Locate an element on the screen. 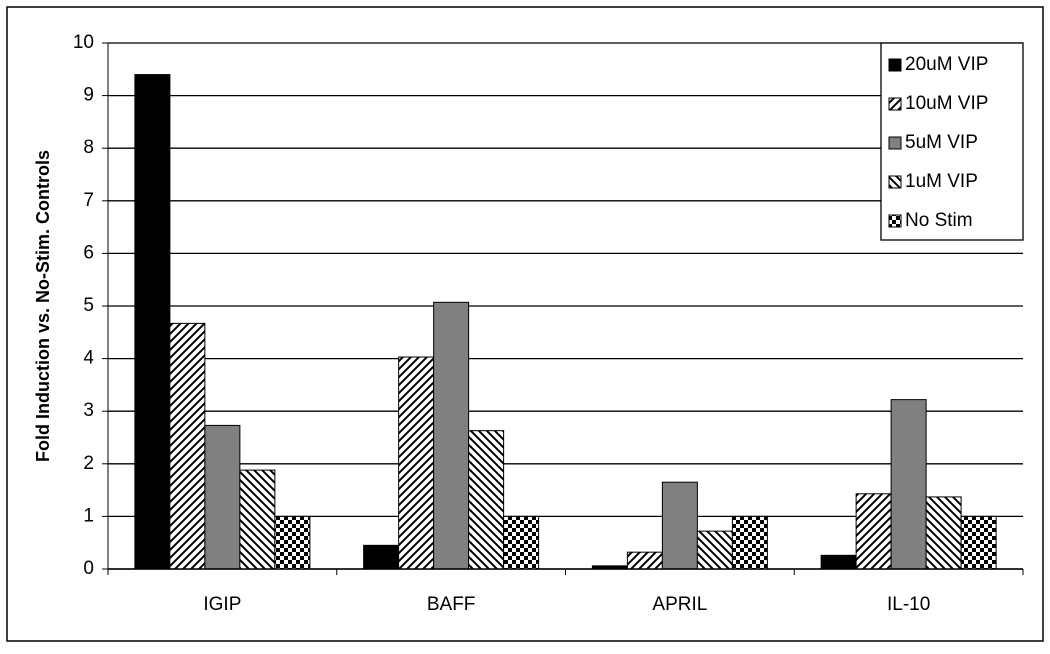 This screenshot has height=654, width=1050. x-tick-label: APRIL is located at coordinates (679, 604).